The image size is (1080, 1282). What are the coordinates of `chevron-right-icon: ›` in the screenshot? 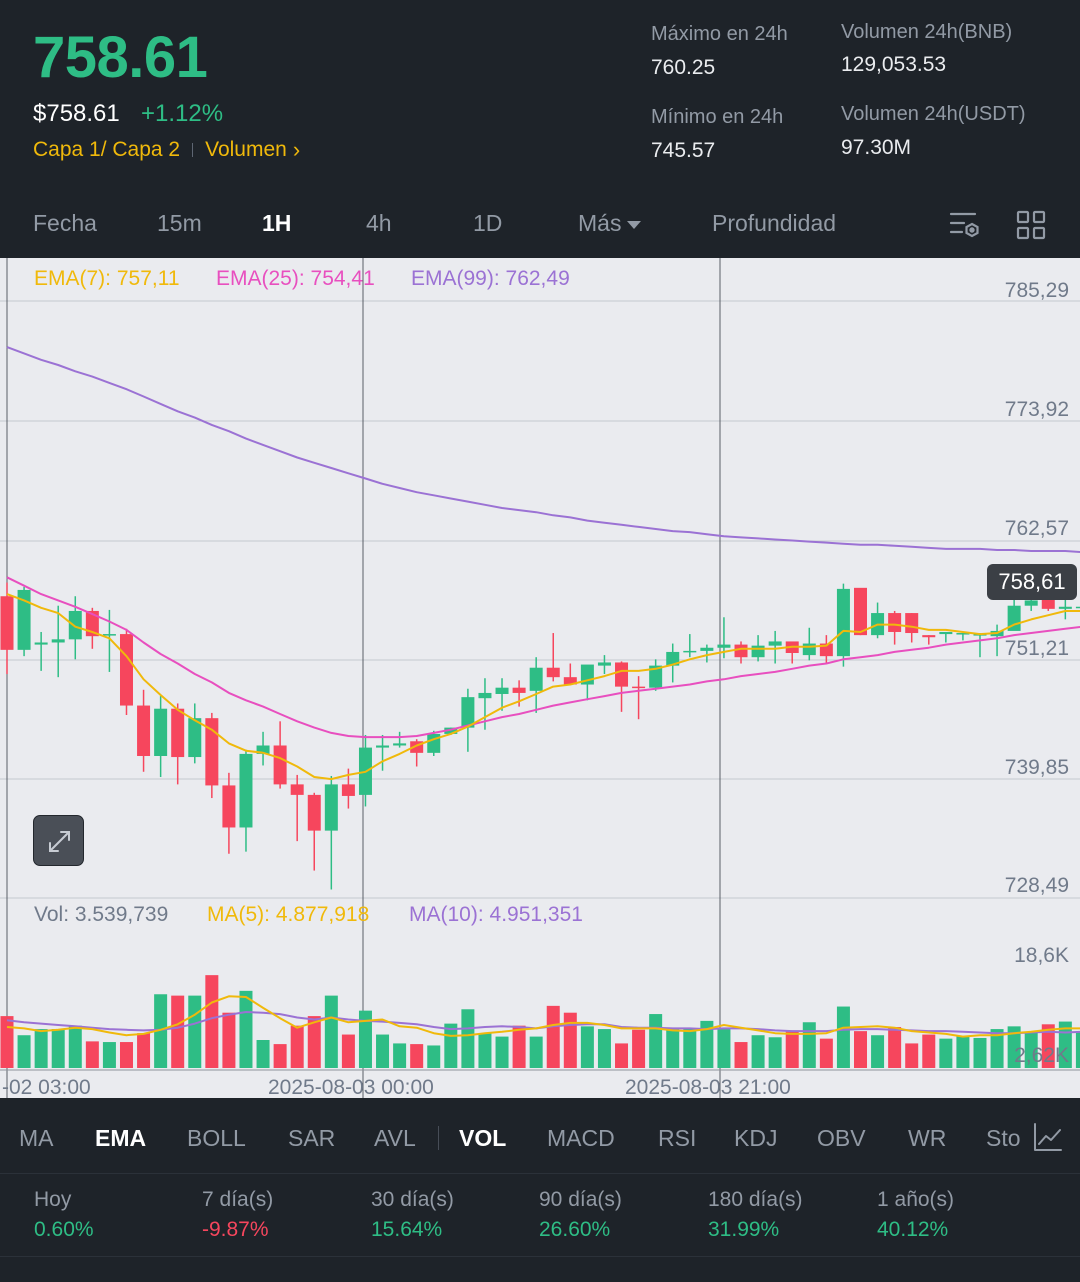 It's located at (296, 149).